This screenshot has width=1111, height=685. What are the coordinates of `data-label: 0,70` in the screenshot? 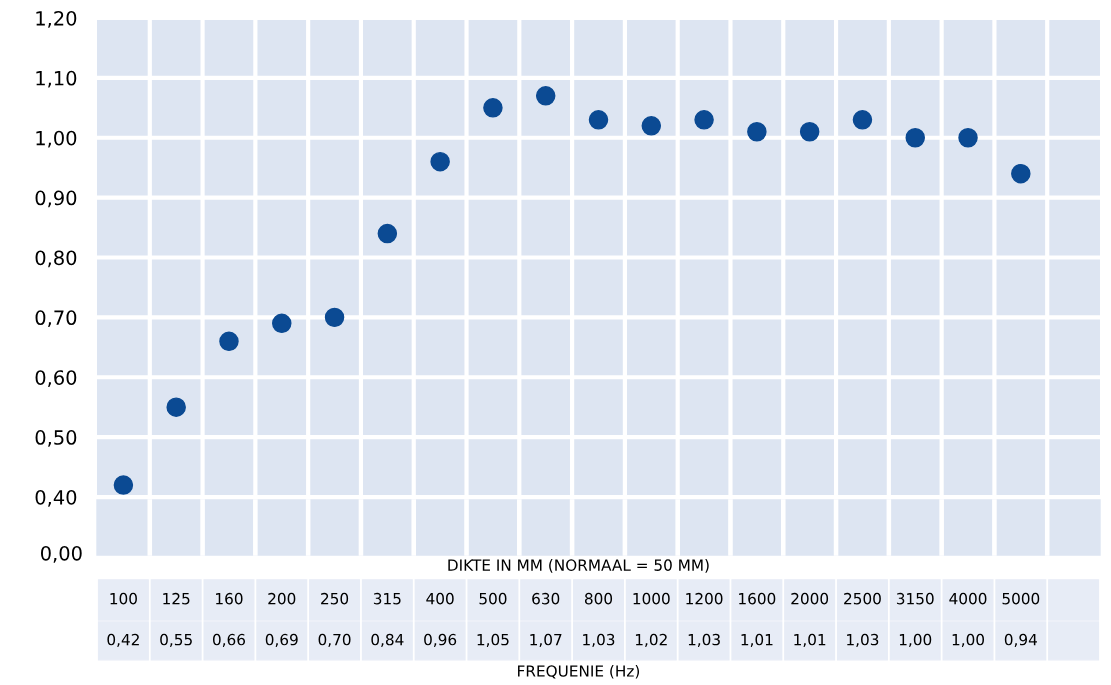 It's located at (334, 640).